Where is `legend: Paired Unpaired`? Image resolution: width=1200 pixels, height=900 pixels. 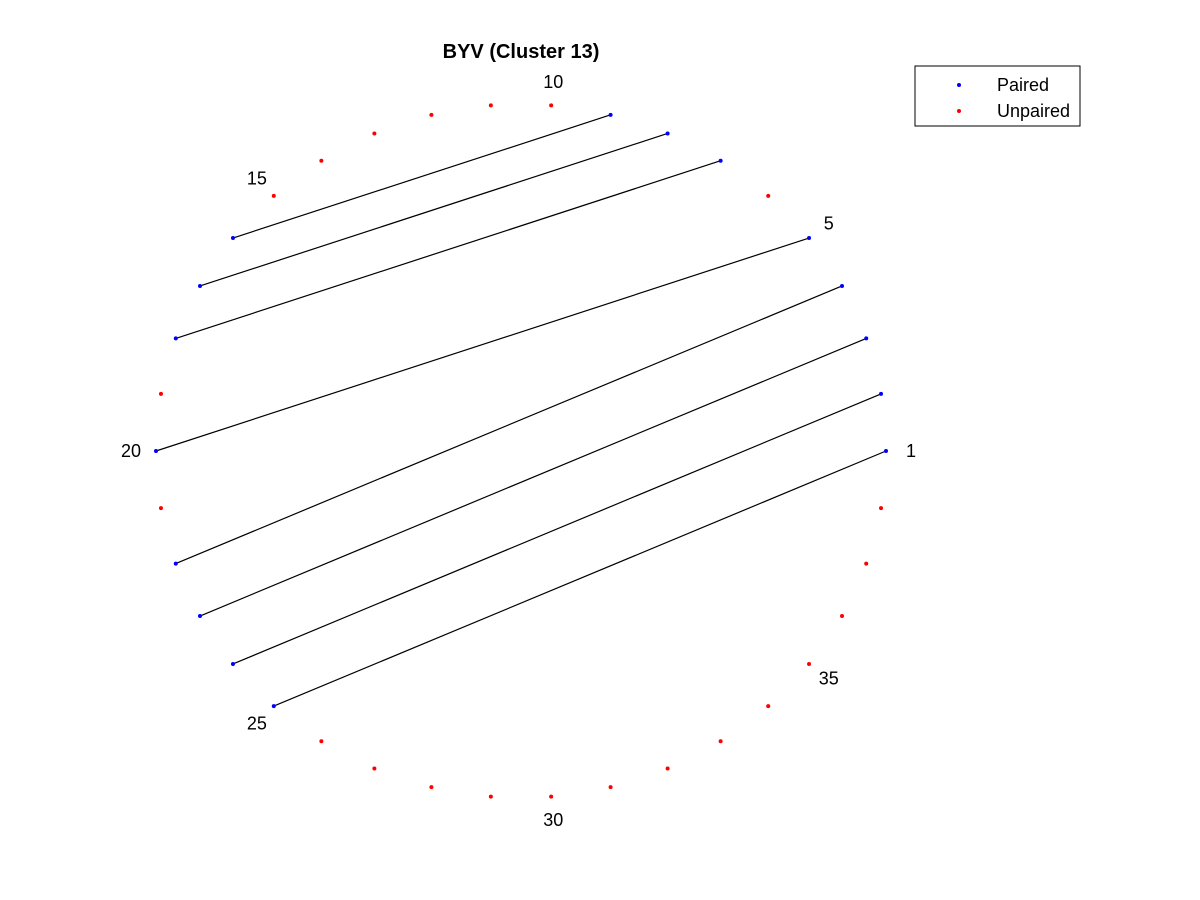
legend: Paired Unpaired is located at coordinates (997, 96).